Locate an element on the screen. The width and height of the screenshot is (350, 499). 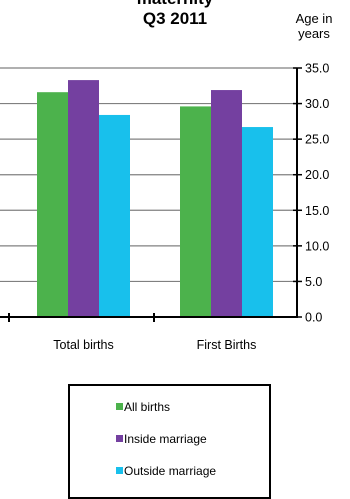
y-tick-label: 10.0 is located at coordinates (317, 246).